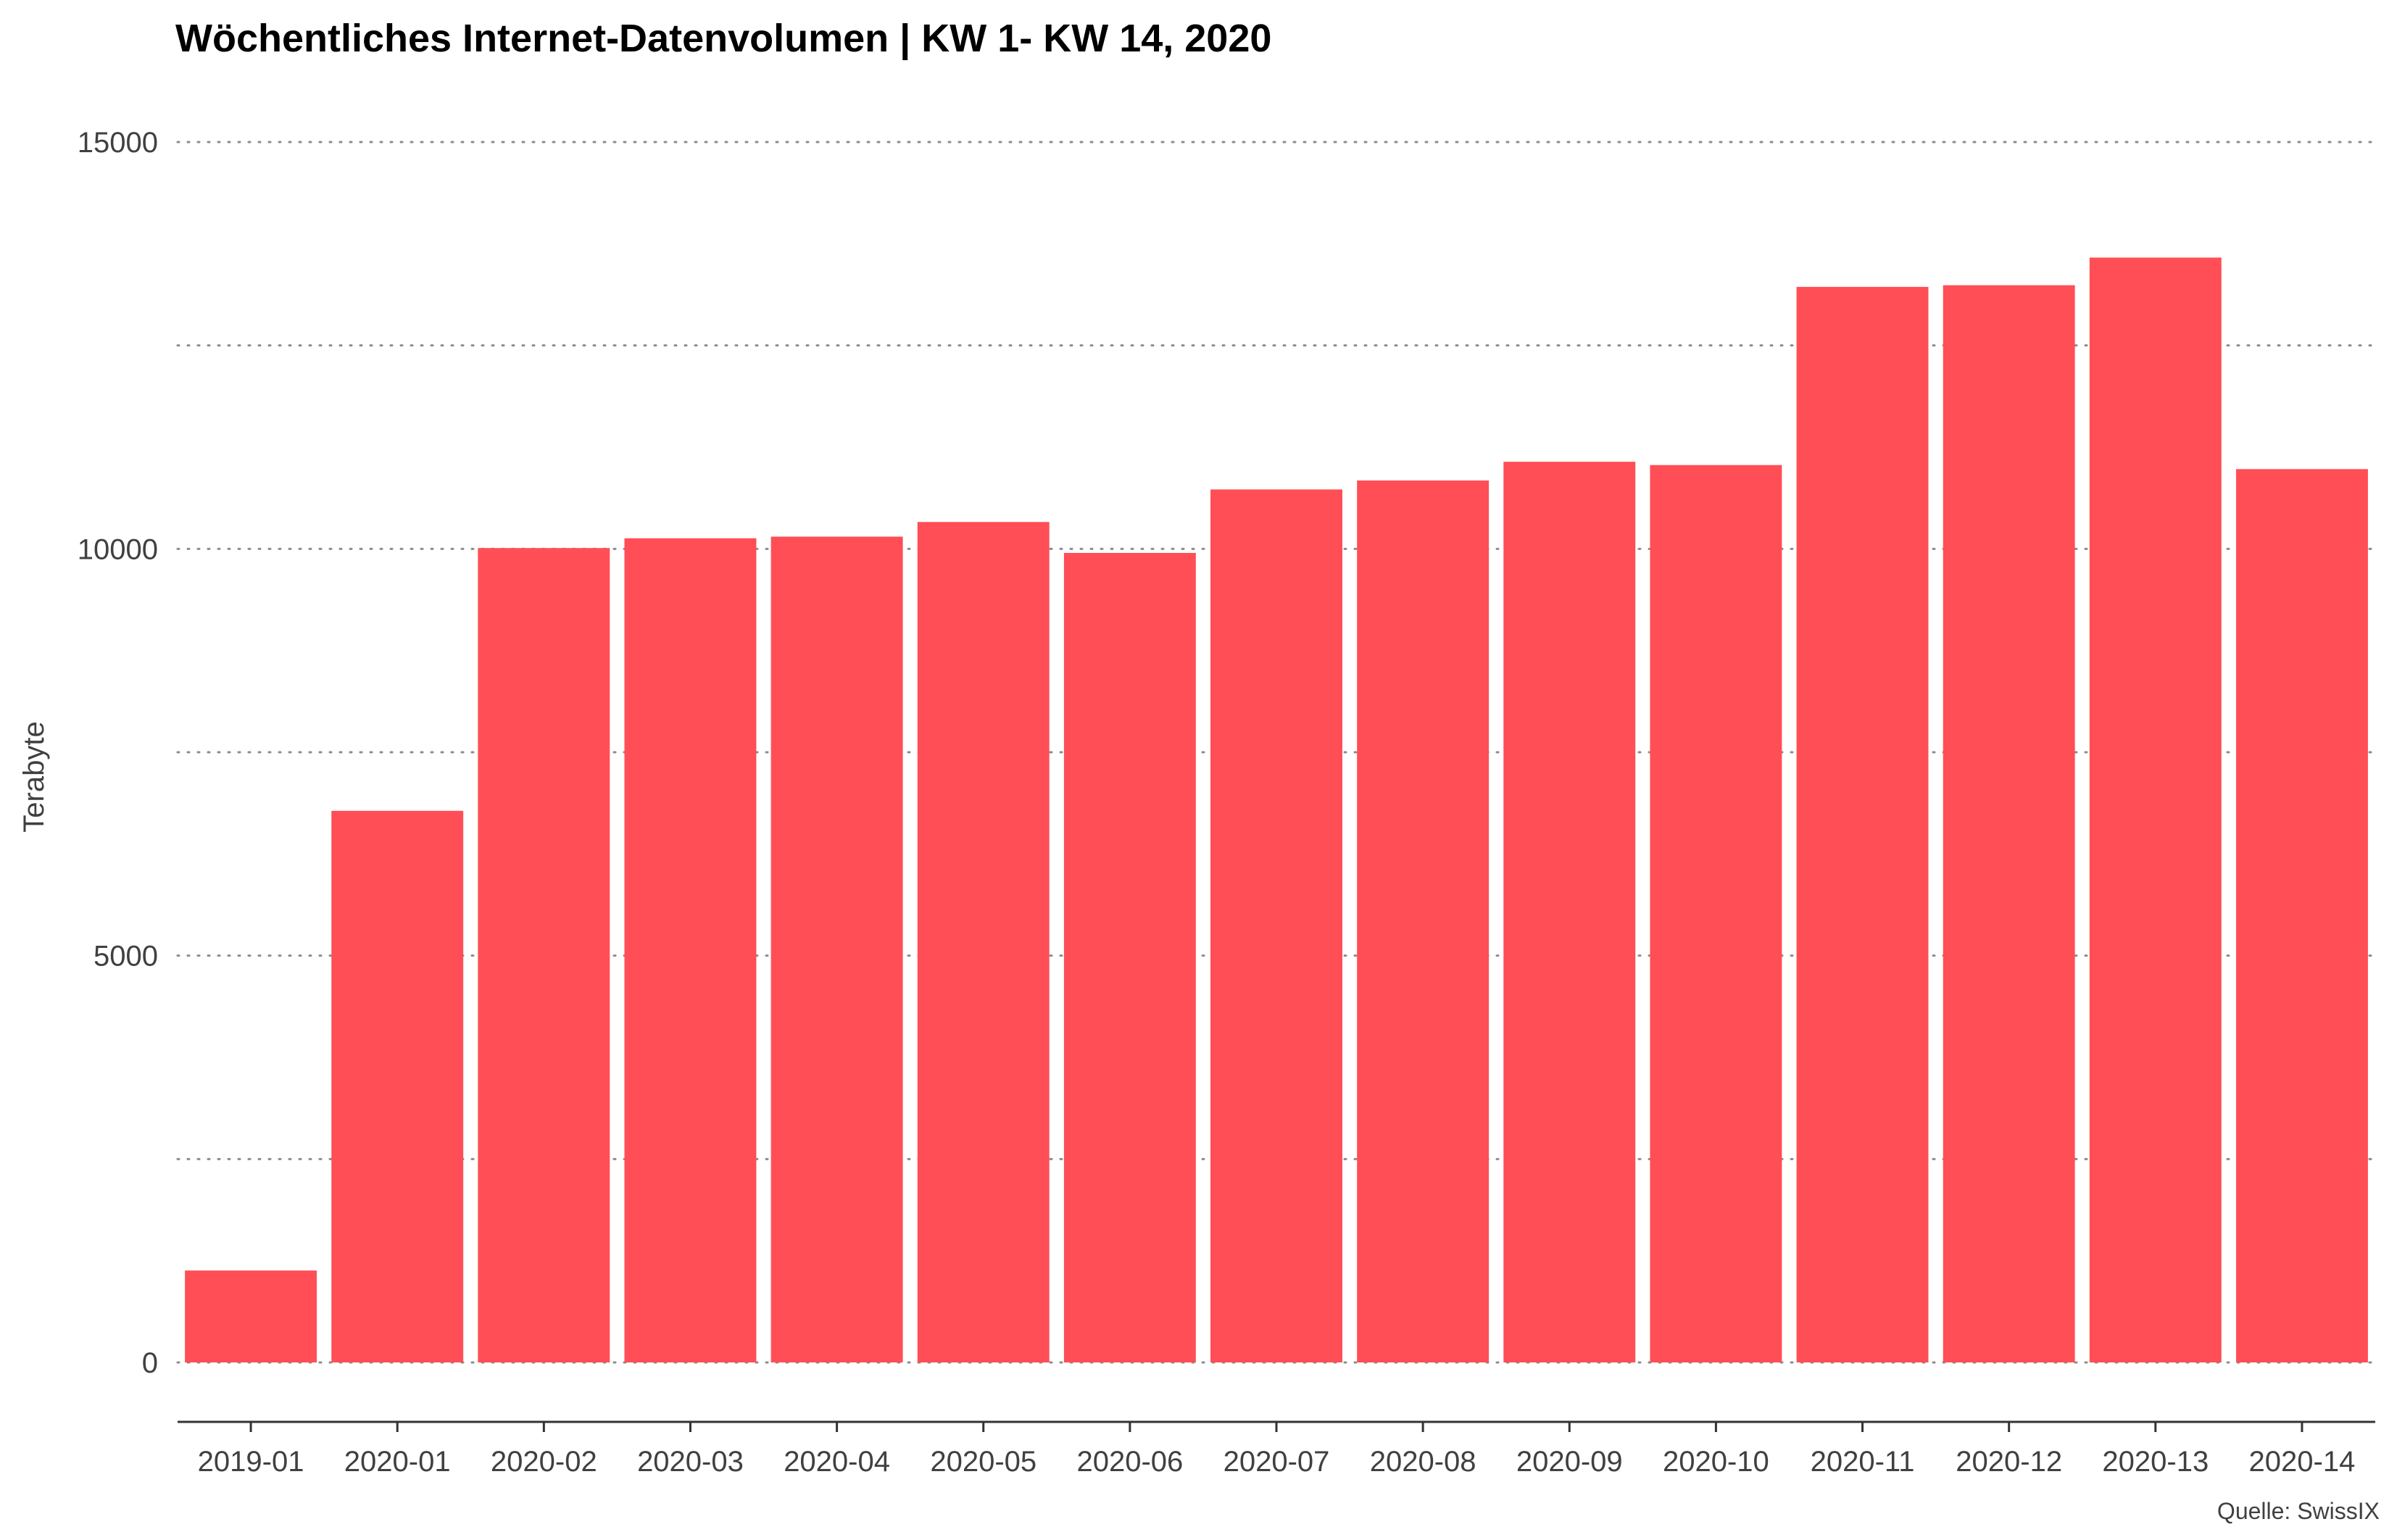 This screenshot has width=2397, height=1540. I want to click on x-tick-label: 2020-09, so click(1569, 1462).